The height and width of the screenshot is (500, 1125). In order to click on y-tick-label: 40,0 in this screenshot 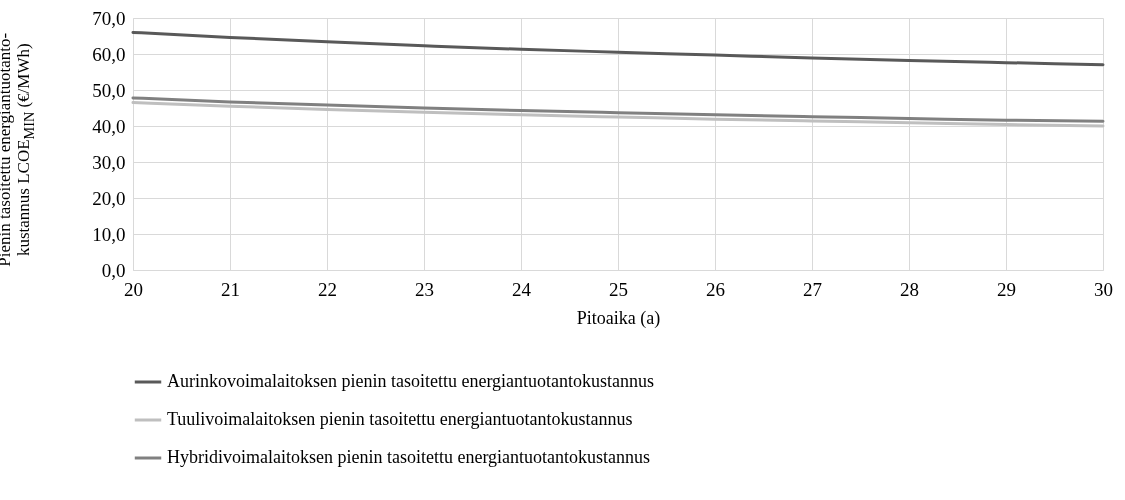, I will do `click(109, 126)`.